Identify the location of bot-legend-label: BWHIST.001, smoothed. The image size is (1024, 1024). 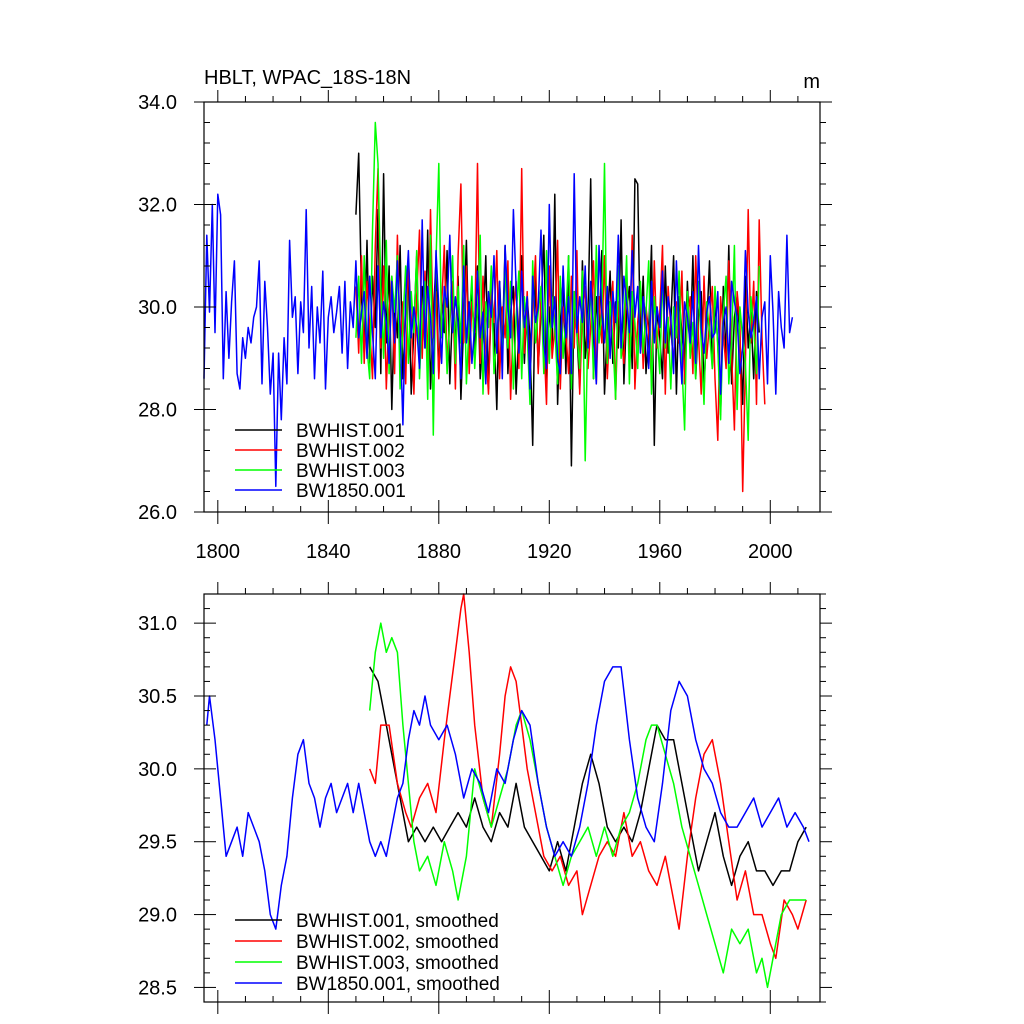
(397, 921).